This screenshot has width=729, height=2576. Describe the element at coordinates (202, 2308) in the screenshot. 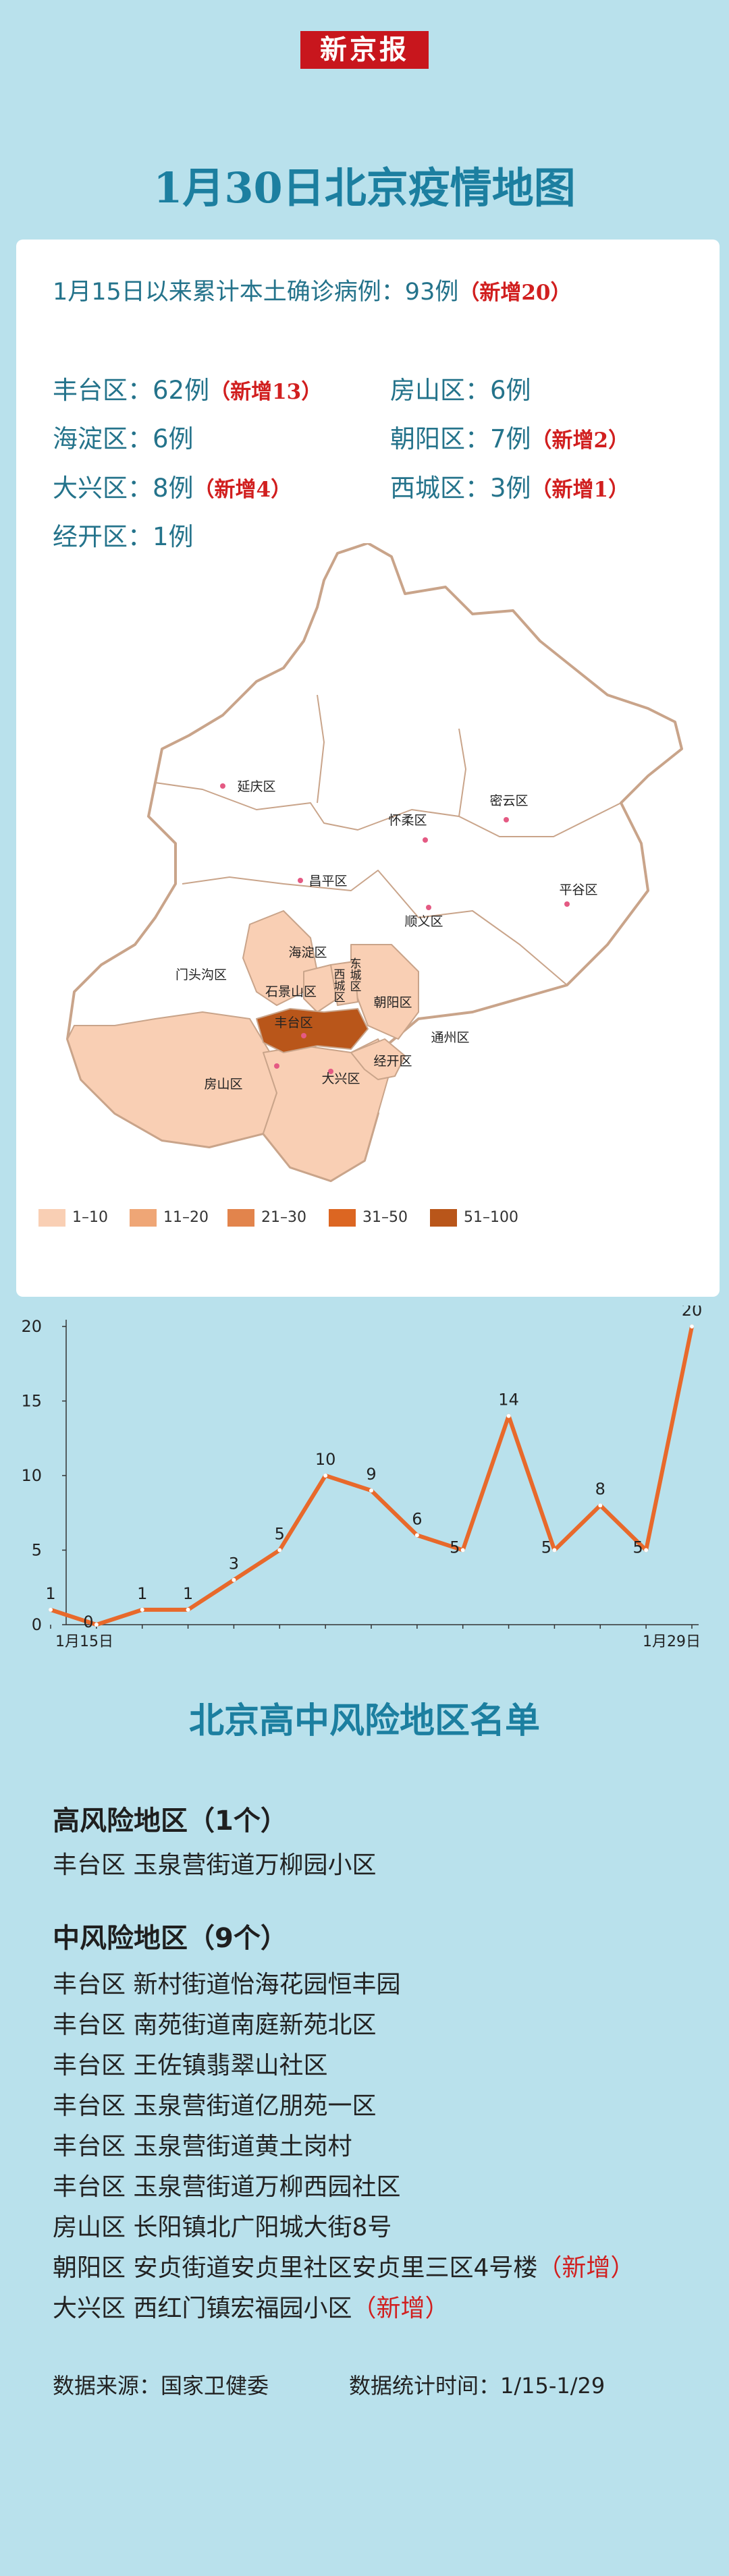

I see `risk-item-text: 大兴区 西红门镇宏福园小区` at that location.